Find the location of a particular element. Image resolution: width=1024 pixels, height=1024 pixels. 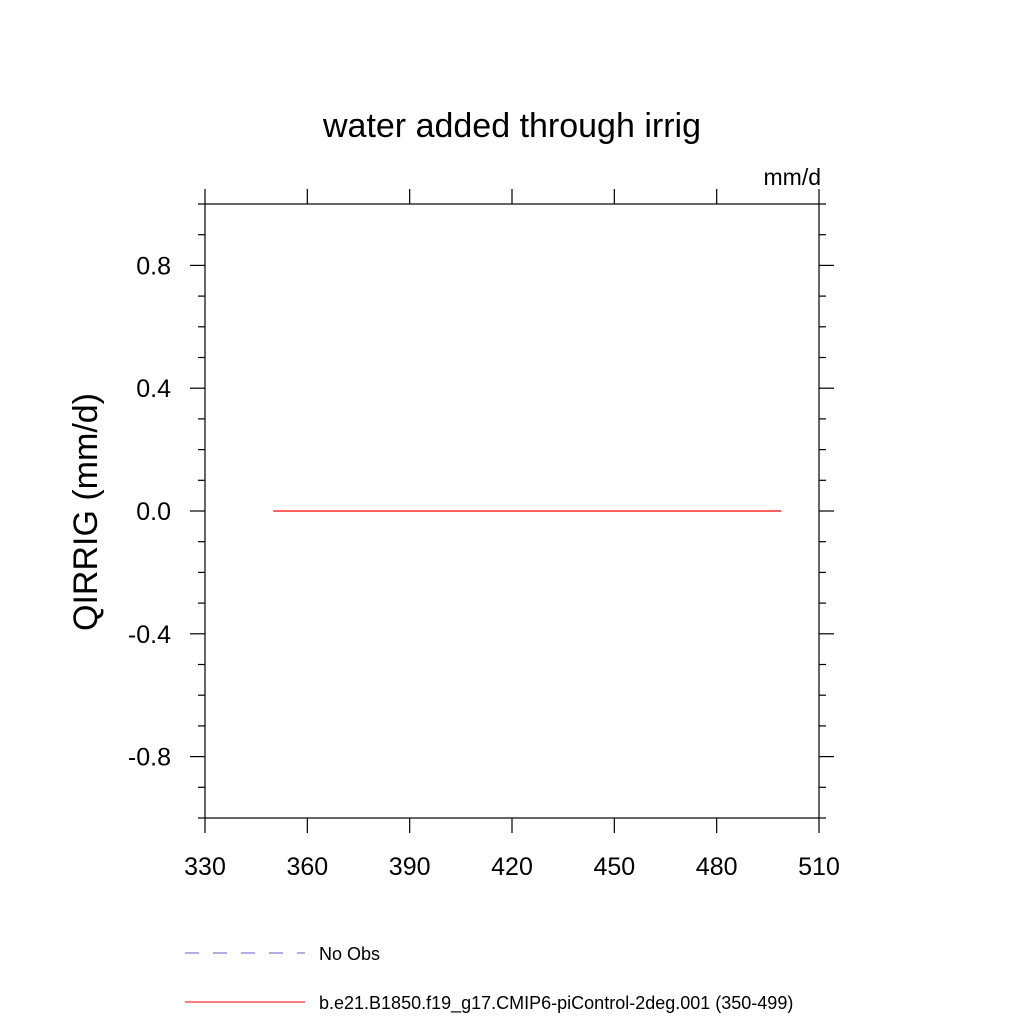

x-tick-label: 420 is located at coordinates (512, 867).